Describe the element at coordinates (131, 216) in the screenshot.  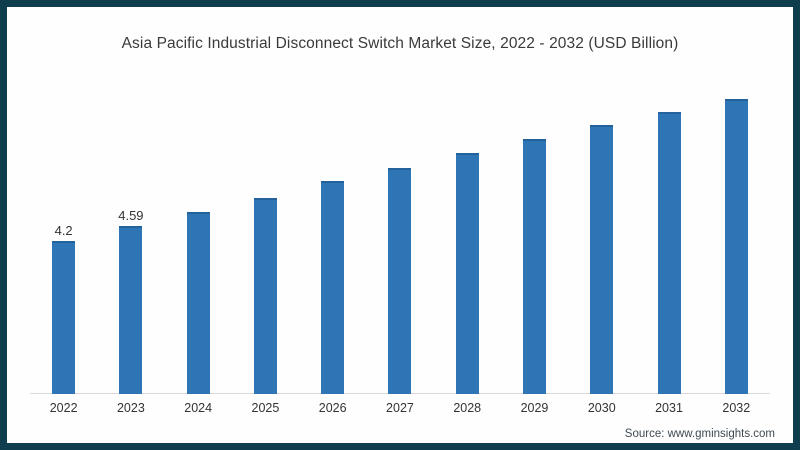
I see `bar-value-label: 4.59` at that location.